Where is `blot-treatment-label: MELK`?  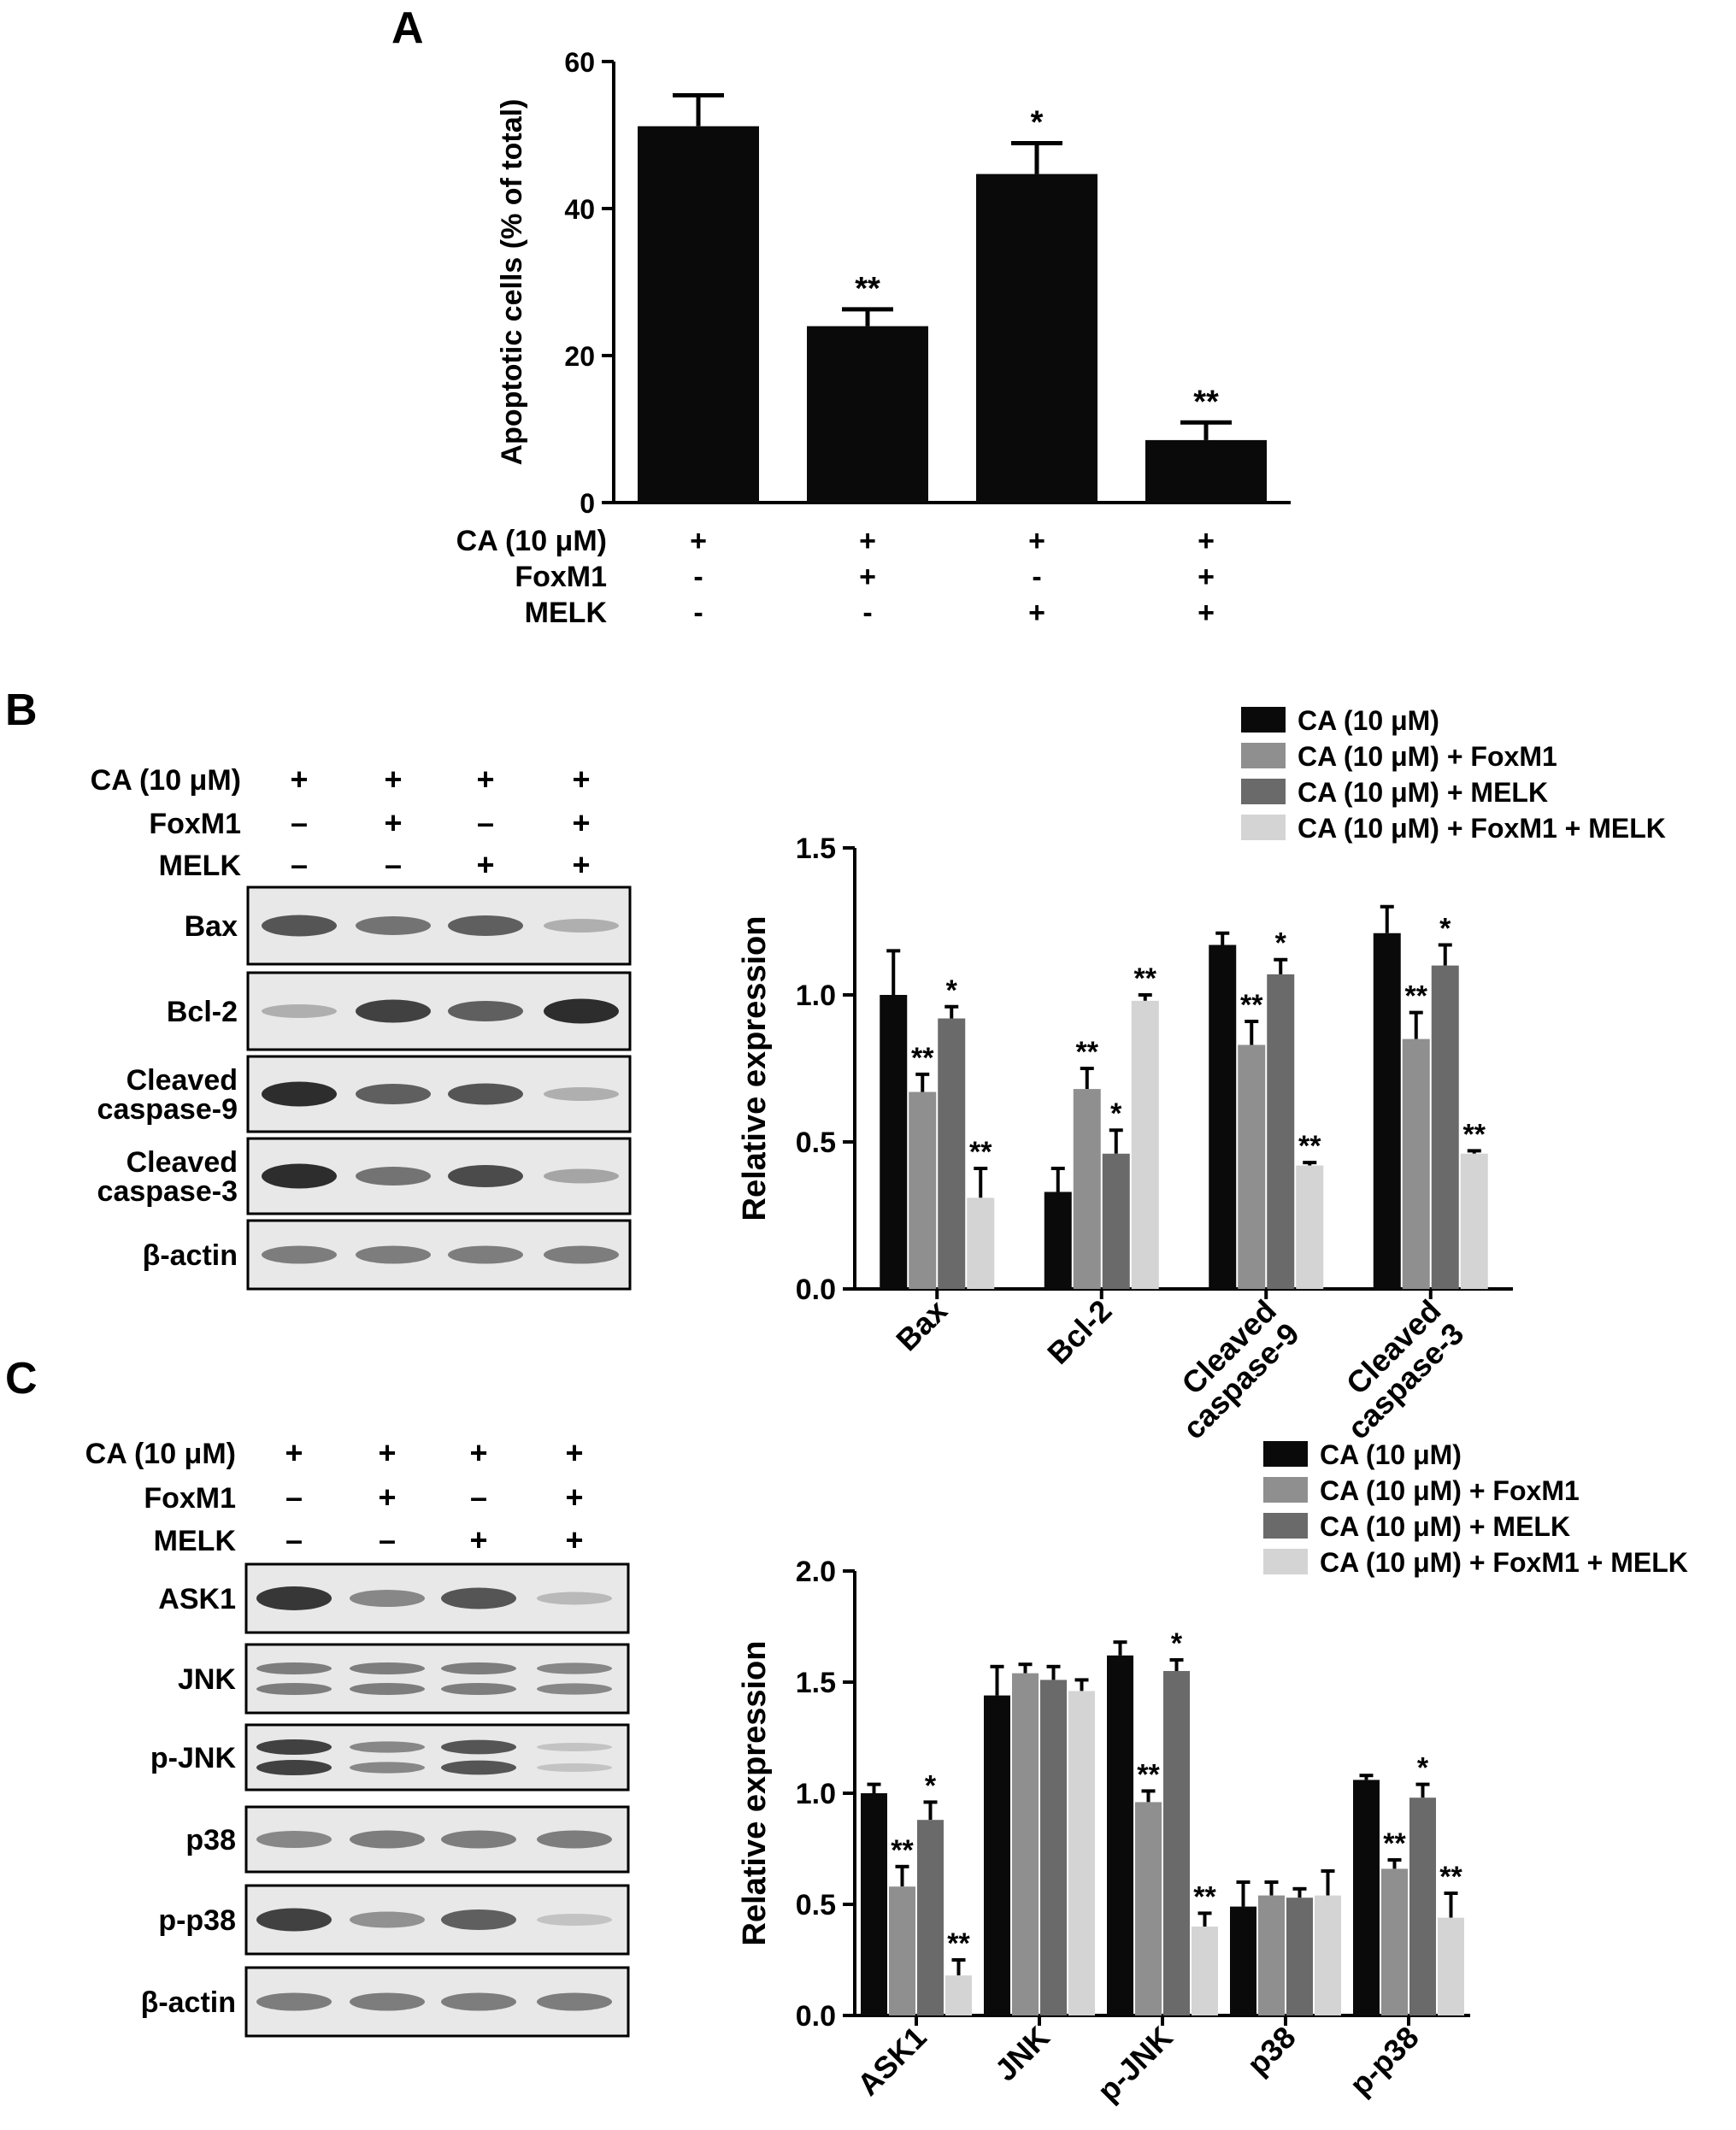
blot-treatment-label: MELK is located at coordinates (195, 1541).